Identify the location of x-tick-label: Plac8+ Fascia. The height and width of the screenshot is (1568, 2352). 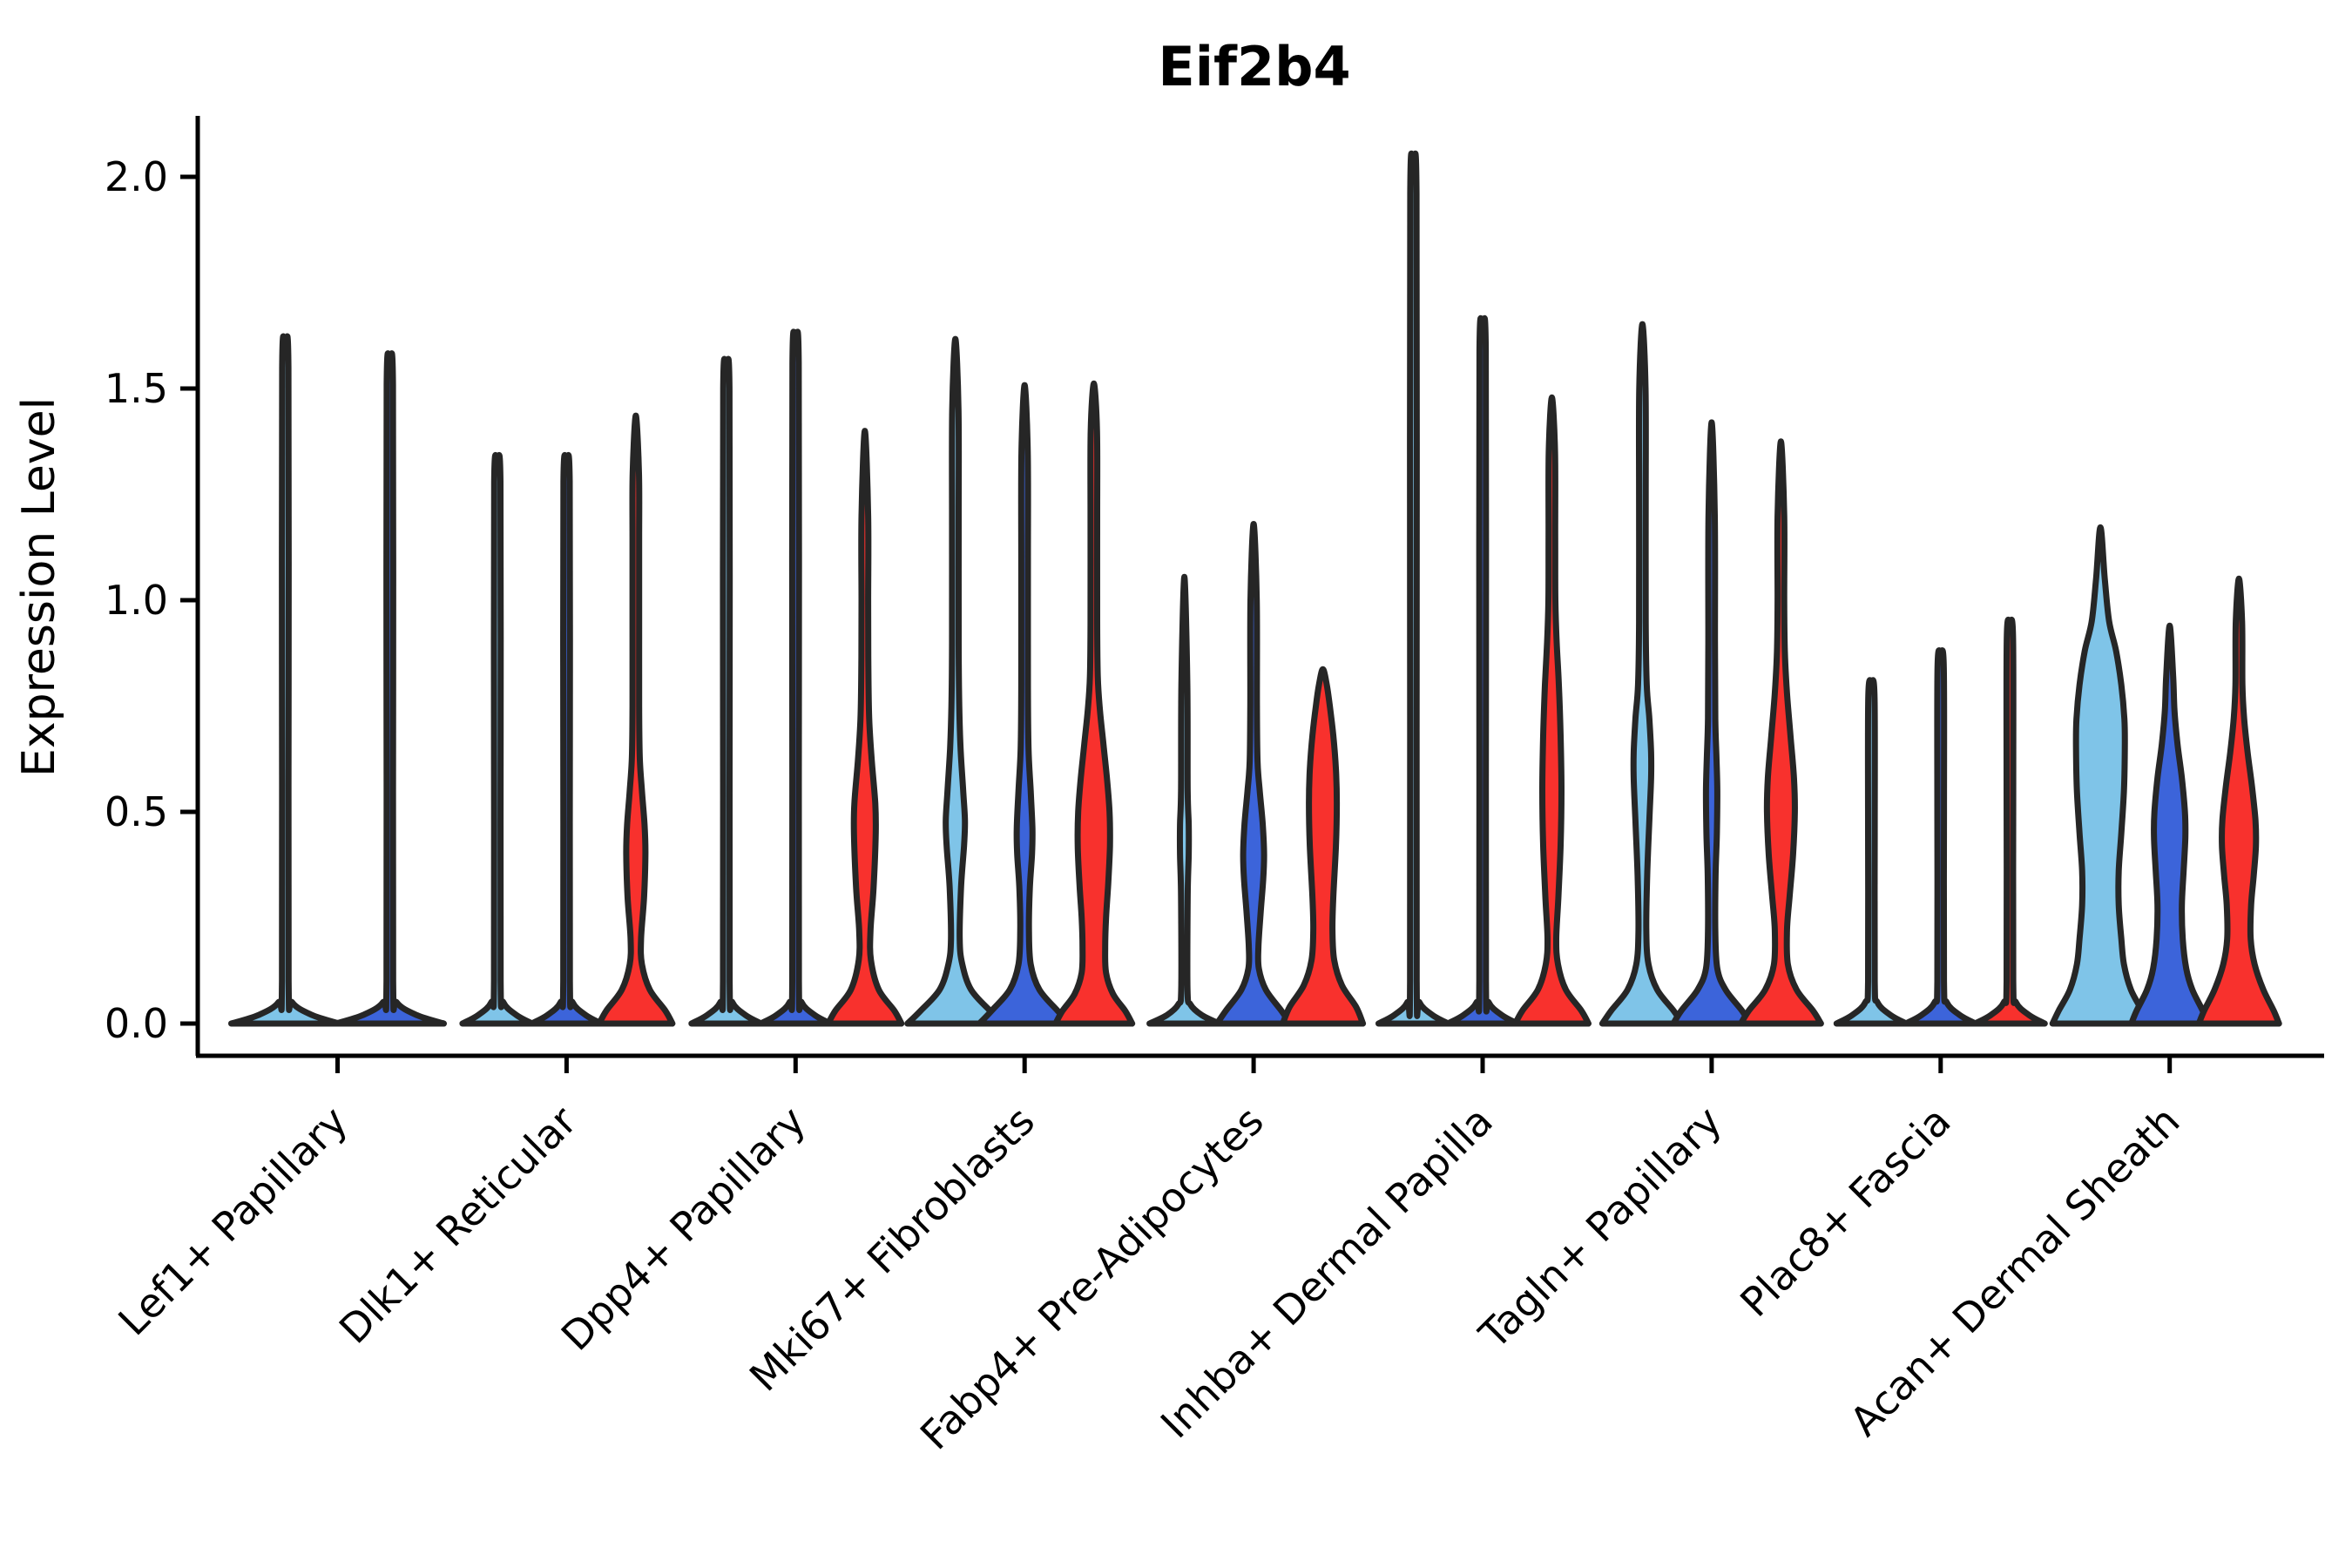
(1845, 1212).